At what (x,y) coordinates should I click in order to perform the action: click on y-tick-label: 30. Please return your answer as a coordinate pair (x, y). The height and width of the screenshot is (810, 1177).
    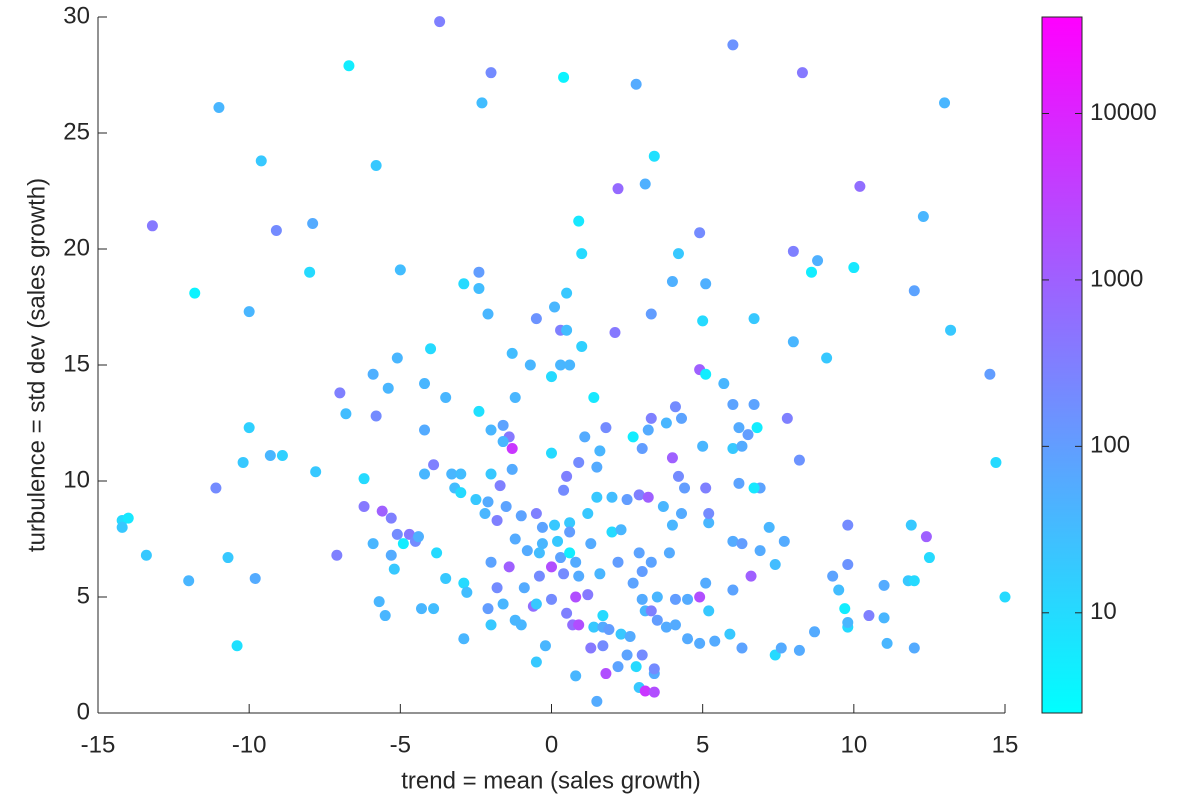
    Looking at the image, I should click on (76, 15).